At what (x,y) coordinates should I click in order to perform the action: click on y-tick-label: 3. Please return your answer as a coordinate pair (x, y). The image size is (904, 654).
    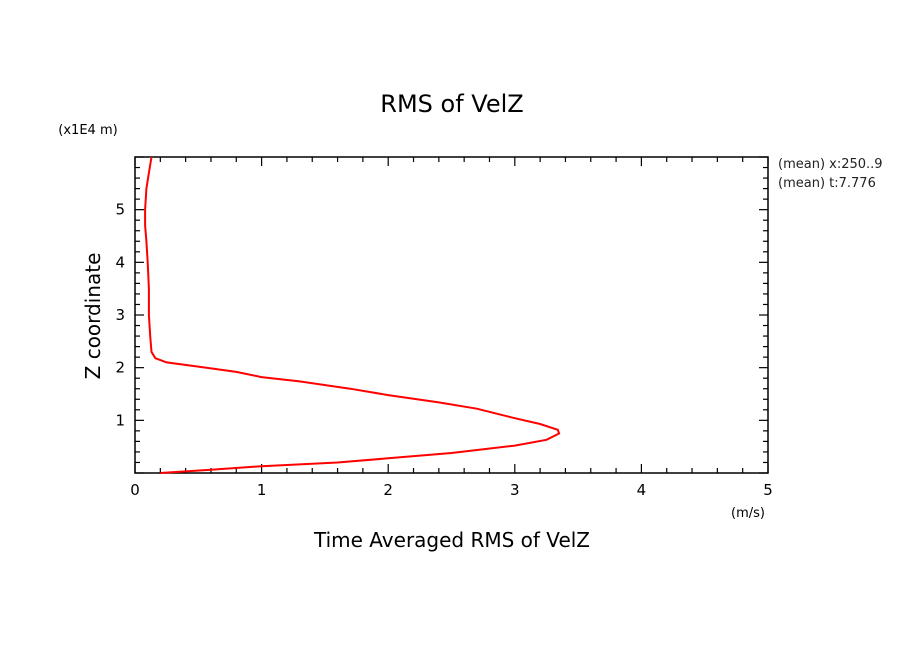
    Looking at the image, I should click on (120, 315).